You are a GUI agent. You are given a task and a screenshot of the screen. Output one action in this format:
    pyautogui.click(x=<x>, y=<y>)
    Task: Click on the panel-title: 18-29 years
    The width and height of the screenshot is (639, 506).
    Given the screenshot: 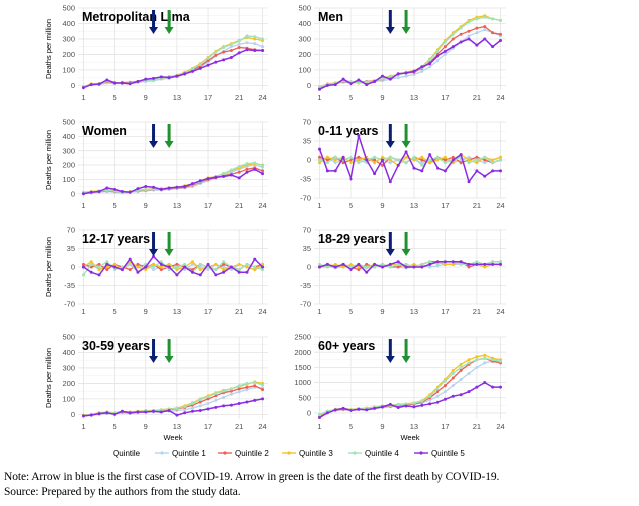 What is the action you would take?
    pyautogui.click(x=352, y=239)
    